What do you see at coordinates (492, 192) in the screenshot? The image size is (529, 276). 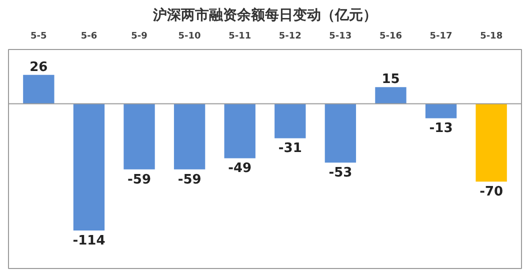 I see `data-label: -70` at bounding box center [492, 192].